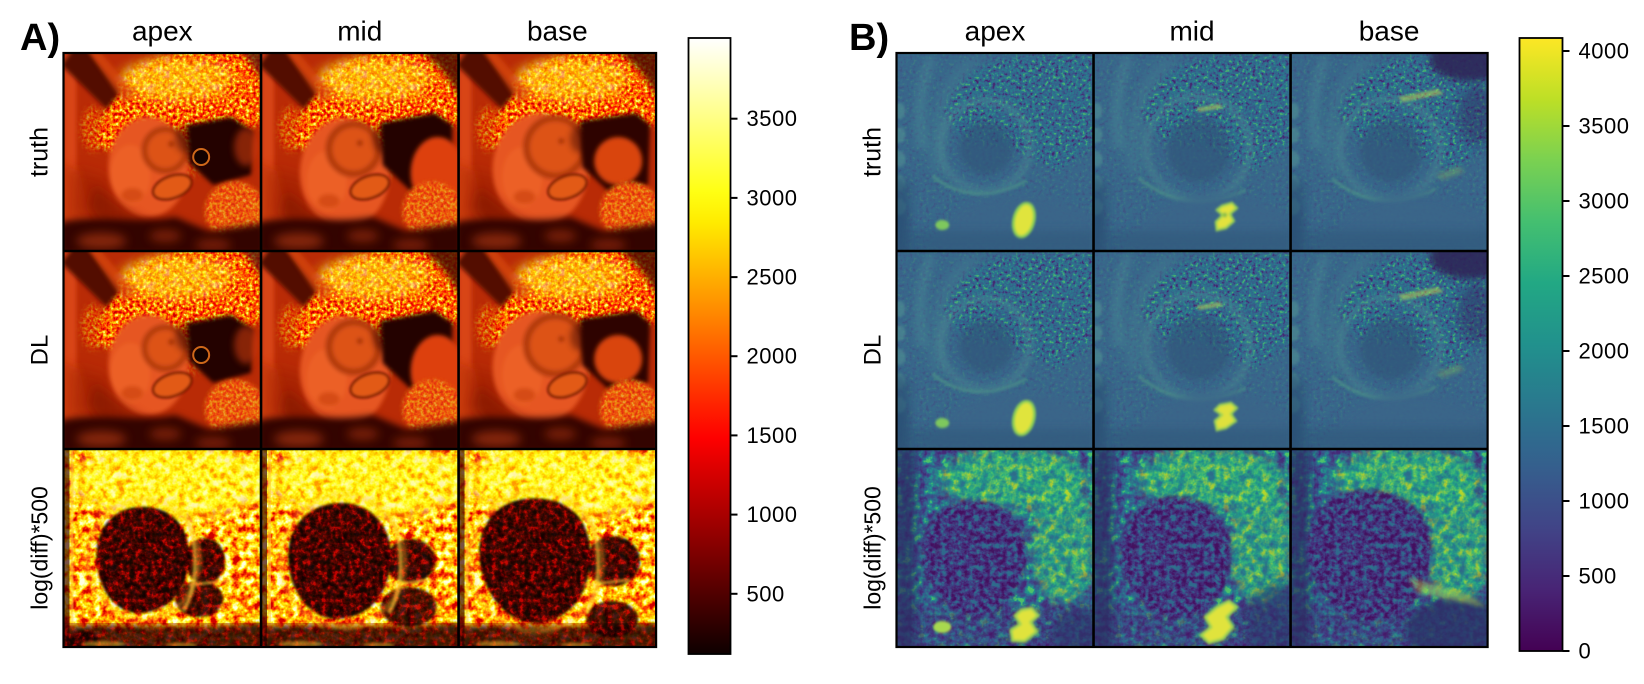 The image size is (1644, 684). What do you see at coordinates (1604, 51) in the screenshot?
I see `svg-text: 4000` at bounding box center [1604, 51].